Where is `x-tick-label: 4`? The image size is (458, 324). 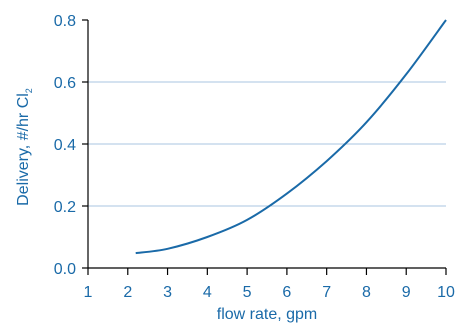 x-tick-label: 4 is located at coordinates (207, 292).